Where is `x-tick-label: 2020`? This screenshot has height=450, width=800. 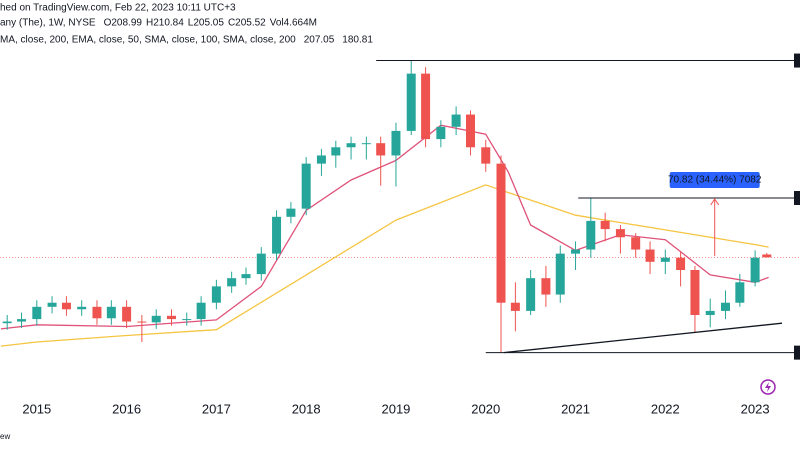
x-tick-label: 2020 is located at coordinates (485, 408).